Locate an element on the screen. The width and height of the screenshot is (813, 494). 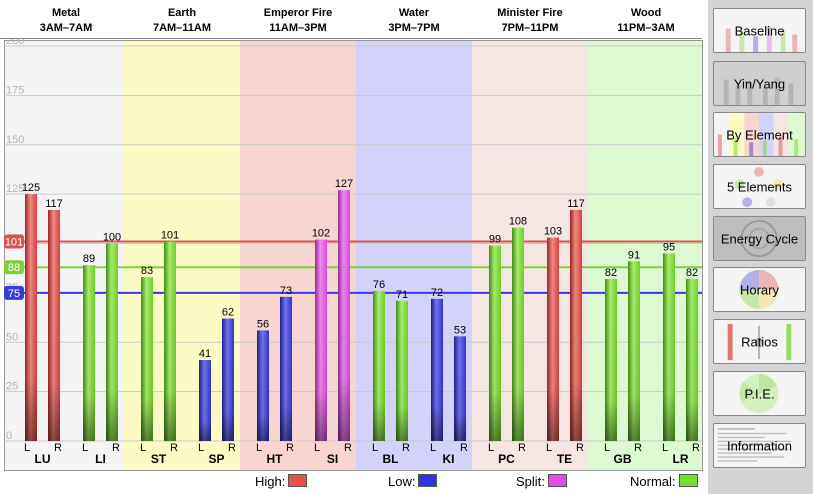
view-button-yin-yang: Yin/Yang is located at coordinates (759, 83).